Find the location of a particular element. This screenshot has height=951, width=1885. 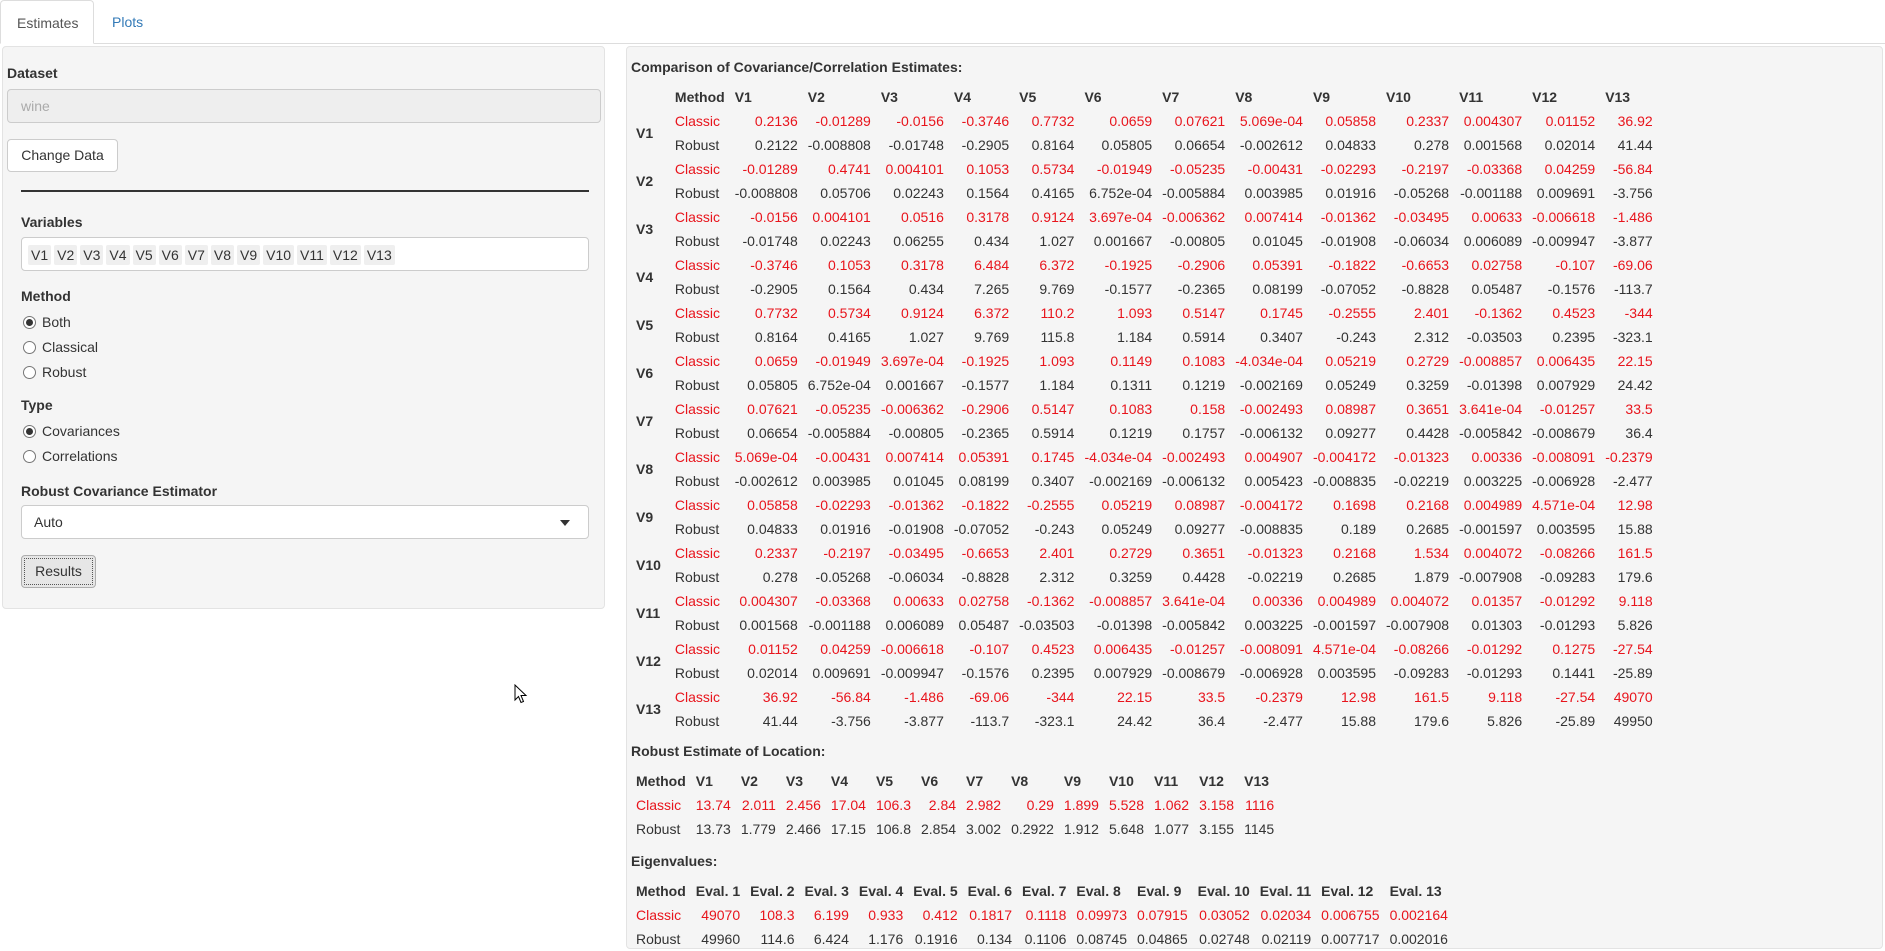

variable-chip: V6 is located at coordinates (170, 255).